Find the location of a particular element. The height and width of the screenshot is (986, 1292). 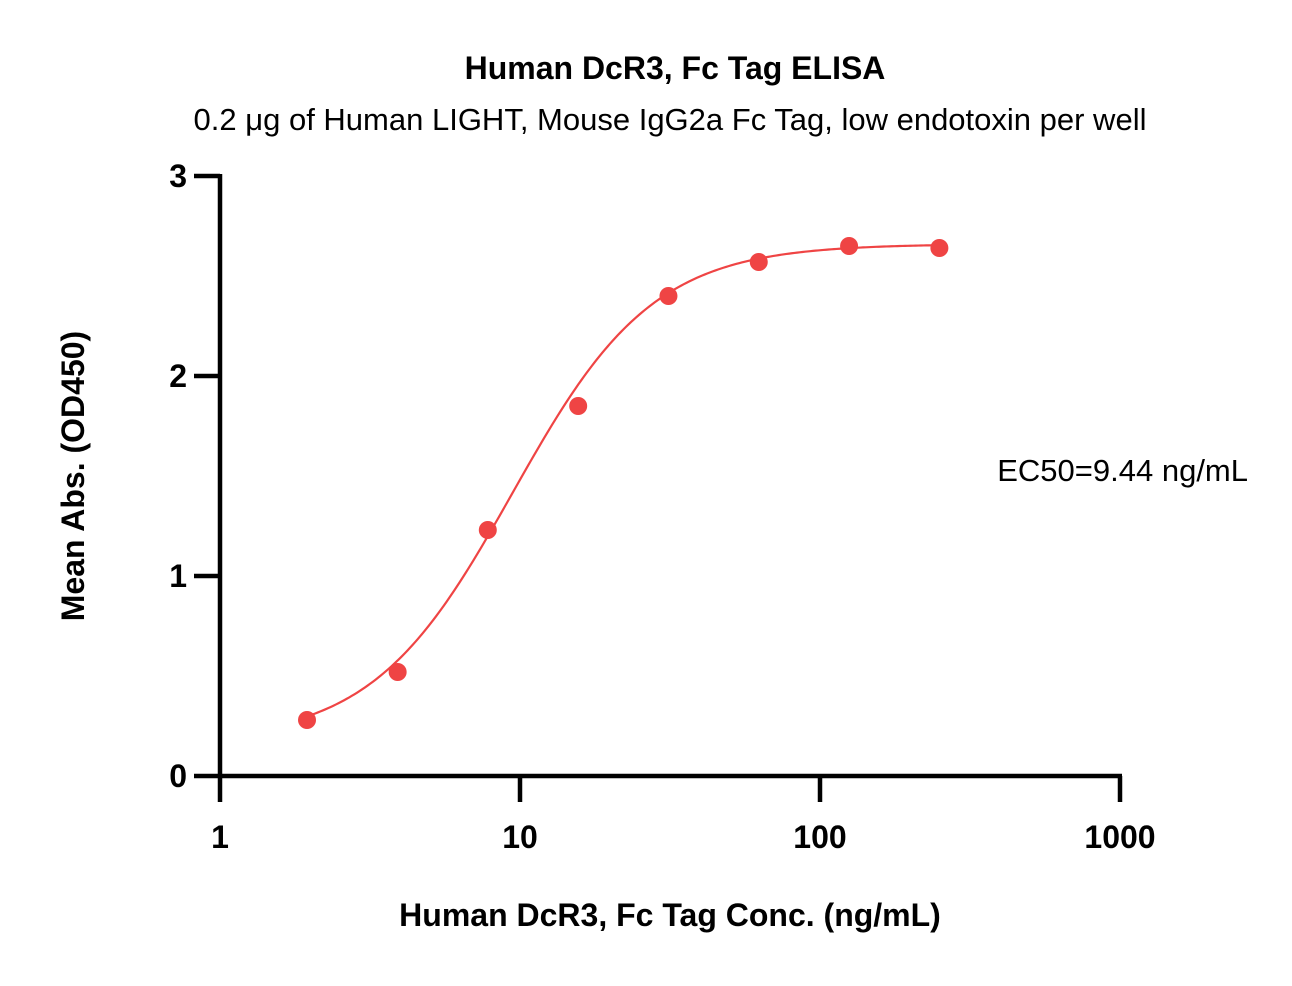

y-axis-label: Mean Abs. (OD450) is located at coordinates (73, 476).